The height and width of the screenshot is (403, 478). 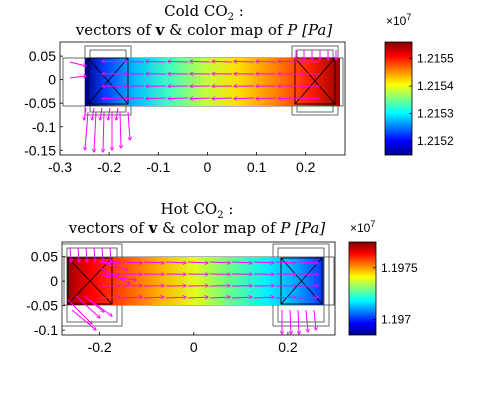 I want to click on cold-velocity-vectors, so click(x=202, y=101).